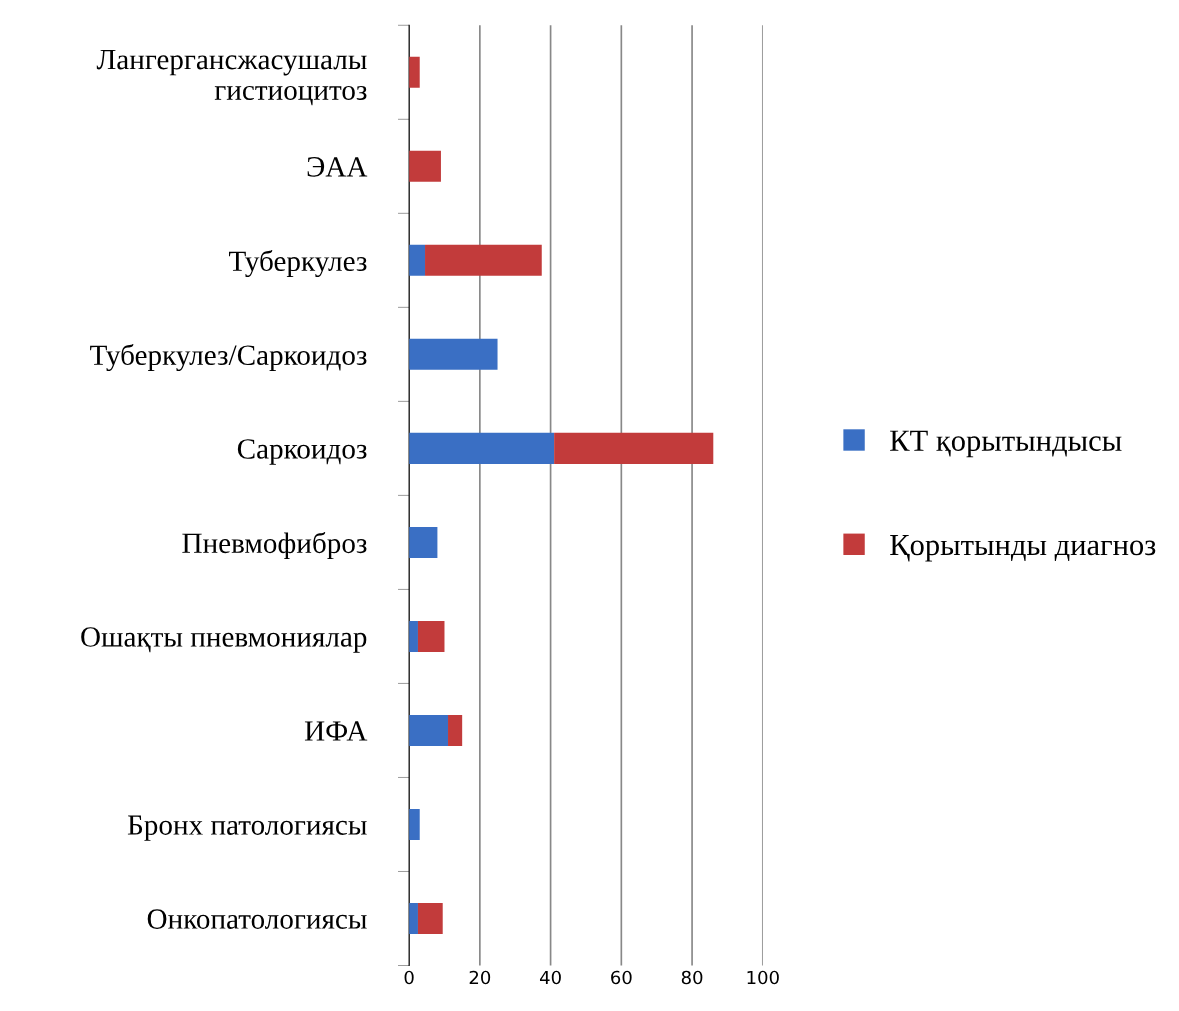 The image size is (1179, 1011). What do you see at coordinates (224, 640) in the screenshot?
I see `y-tick-label: Ошақты пневмониялар` at bounding box center [224, 640].